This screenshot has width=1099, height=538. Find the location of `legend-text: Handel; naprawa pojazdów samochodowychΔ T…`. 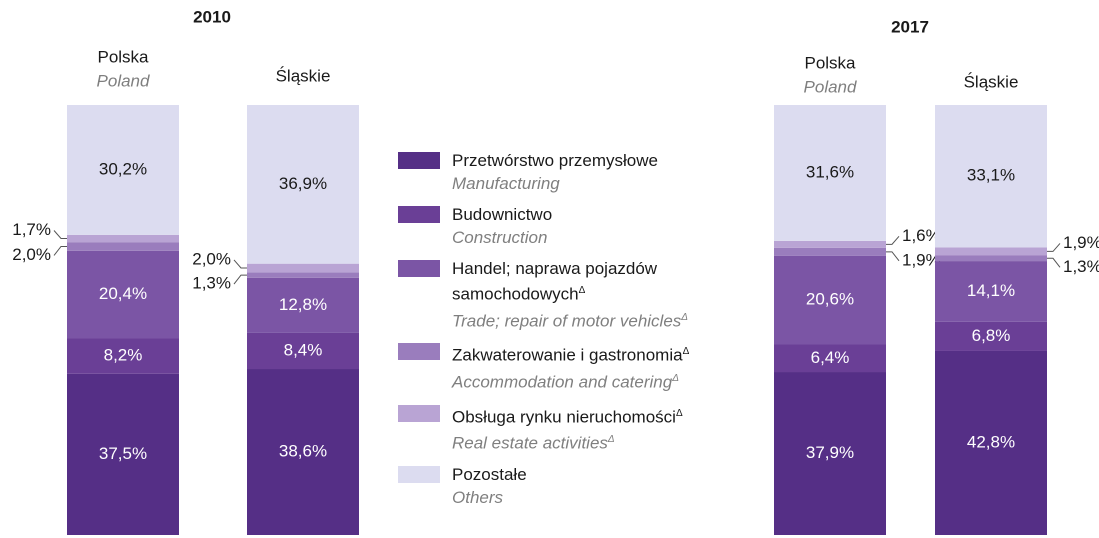

legend-text: Handel; naprawa pojazdów samochodowychΔ T… is located at coordinates (580, 295).